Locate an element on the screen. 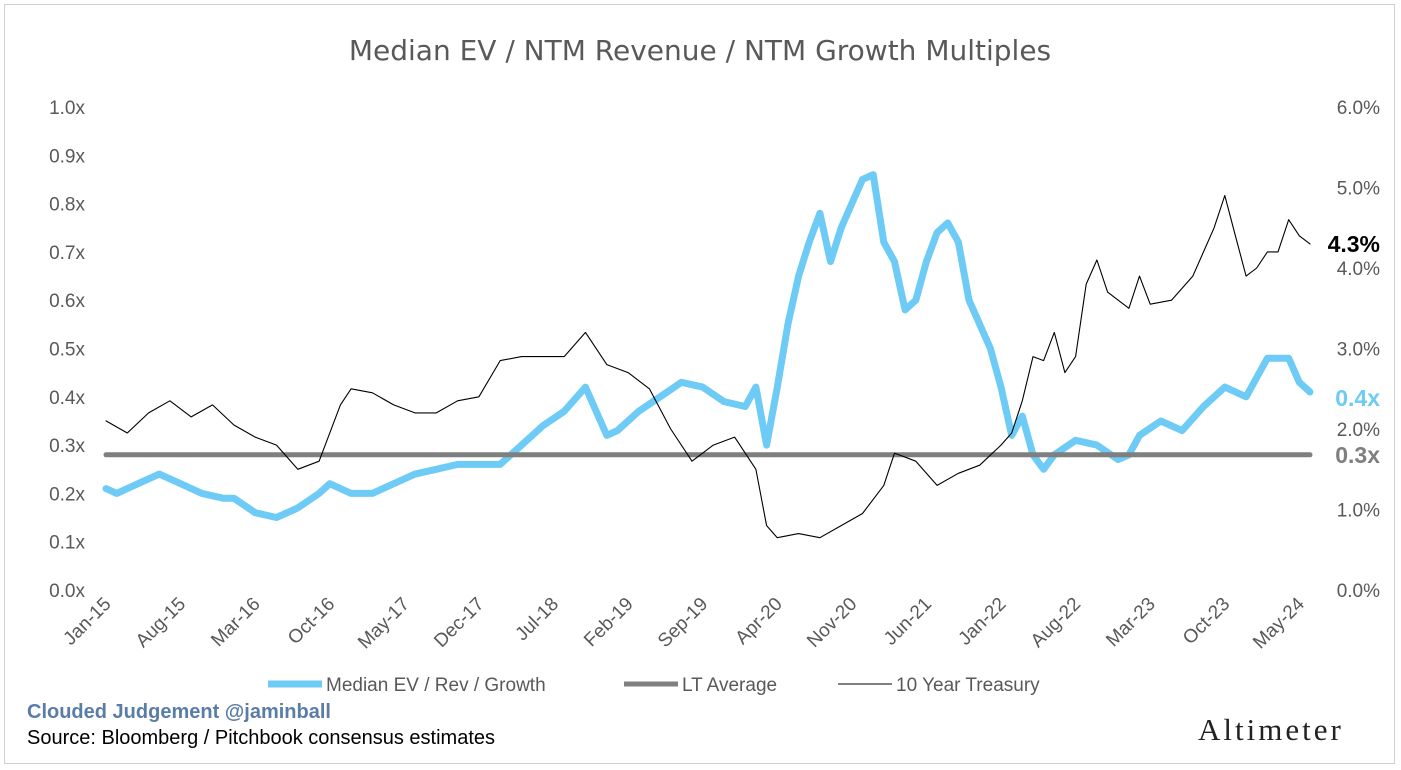 Image resolution: width=1401 pixels, height=770 pixels. x-tick-label: Mar-23 is located at coordinates (1130, 622).